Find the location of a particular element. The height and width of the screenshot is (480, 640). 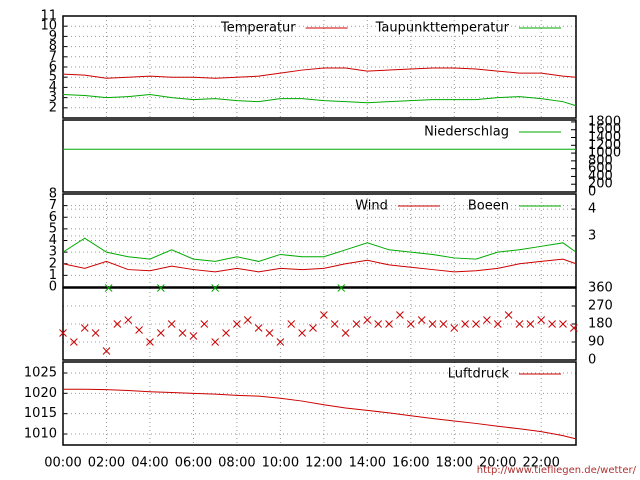

y-tick-label: 10 is located at coordinates (48, 26).